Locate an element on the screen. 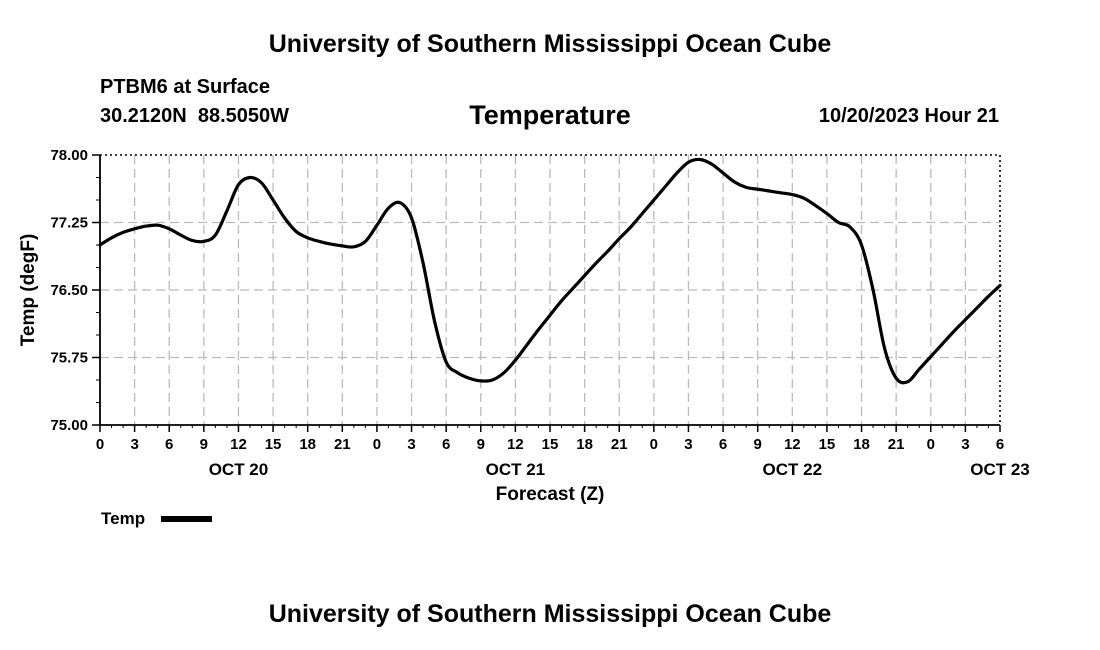 The image size is (1100, 650). station-label: PTBM6 at Surface is located at coordinates (185, 87).